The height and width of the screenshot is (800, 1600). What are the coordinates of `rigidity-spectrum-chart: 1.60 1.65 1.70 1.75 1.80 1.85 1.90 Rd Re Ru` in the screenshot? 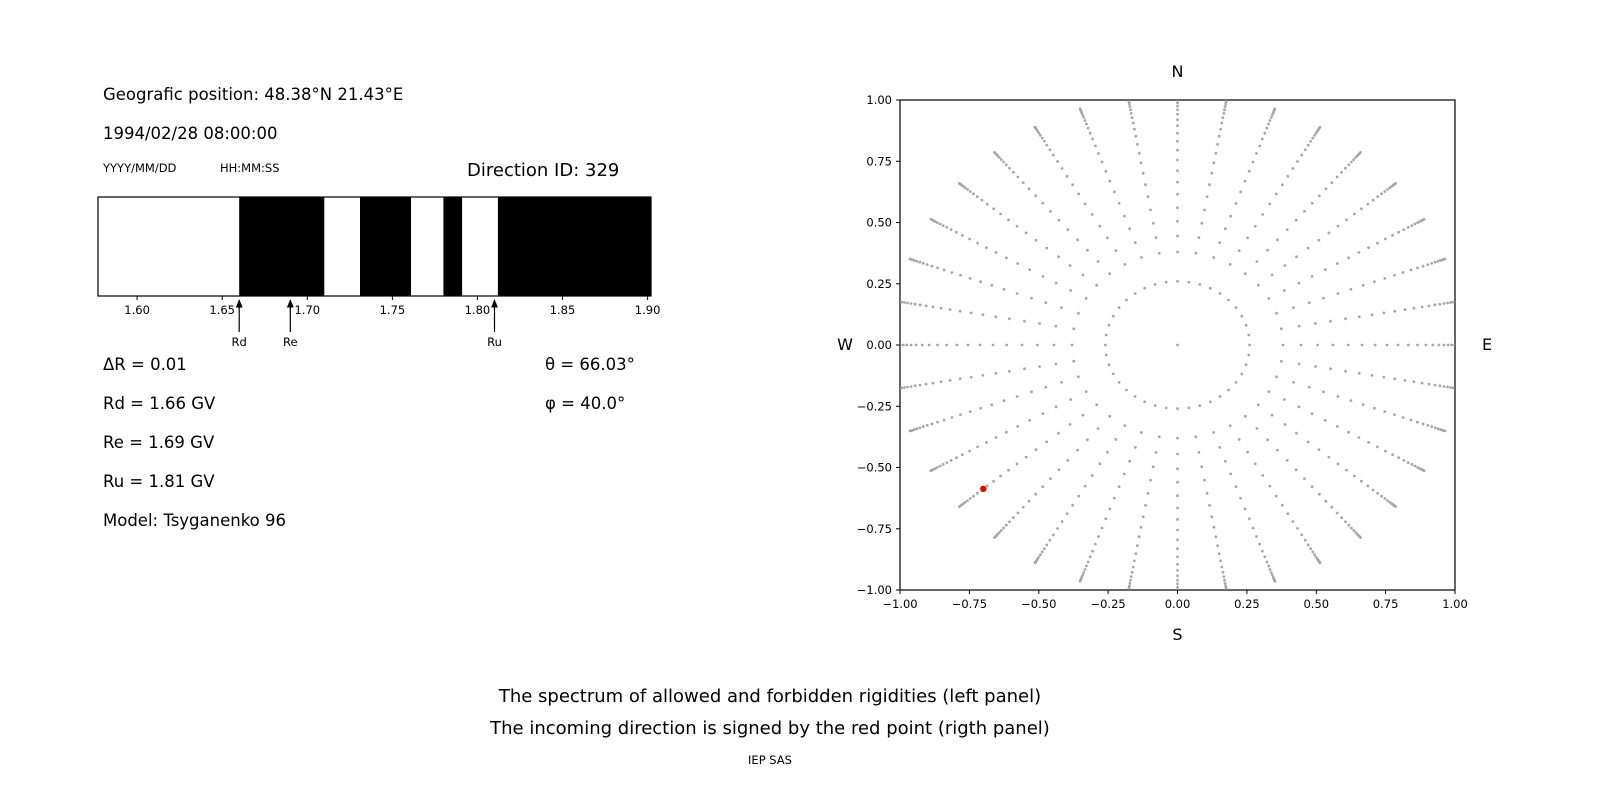 It's located at (379, 272).